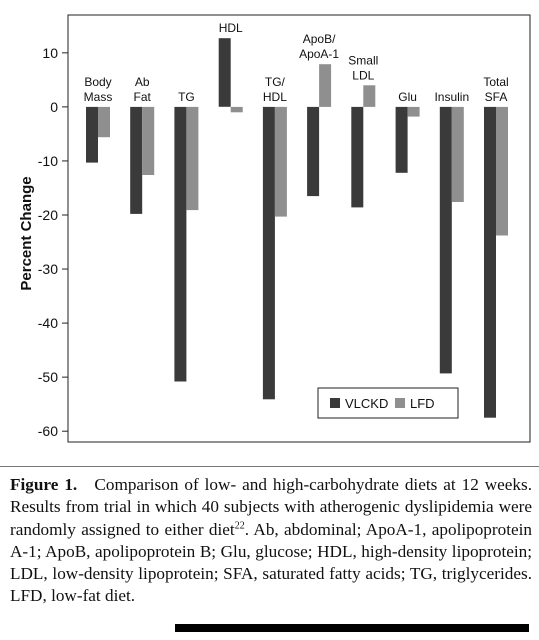  I want to click on category-label: ApoA-1, so click(319, 54).